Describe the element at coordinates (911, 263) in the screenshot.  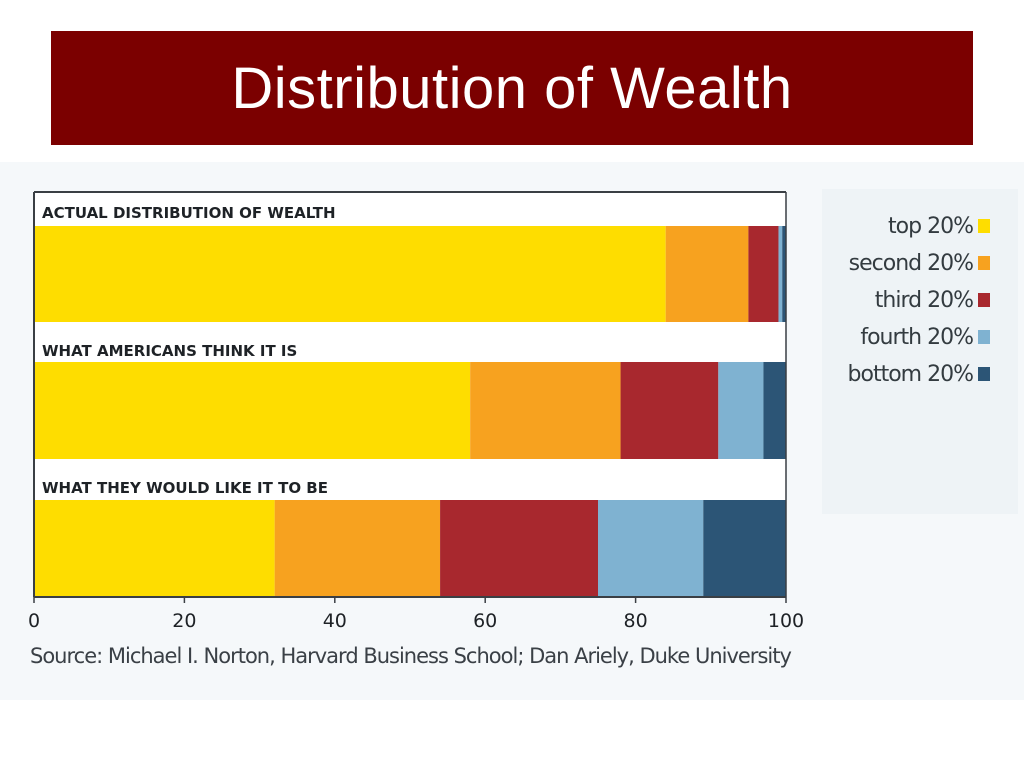
I see `legend-label: second 20%` at that location.